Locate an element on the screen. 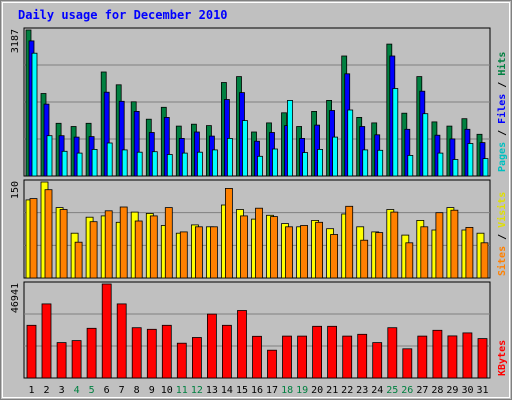  legend-hits-files-pages: Pages / Files / Hits is located at coordinates (502, 112).